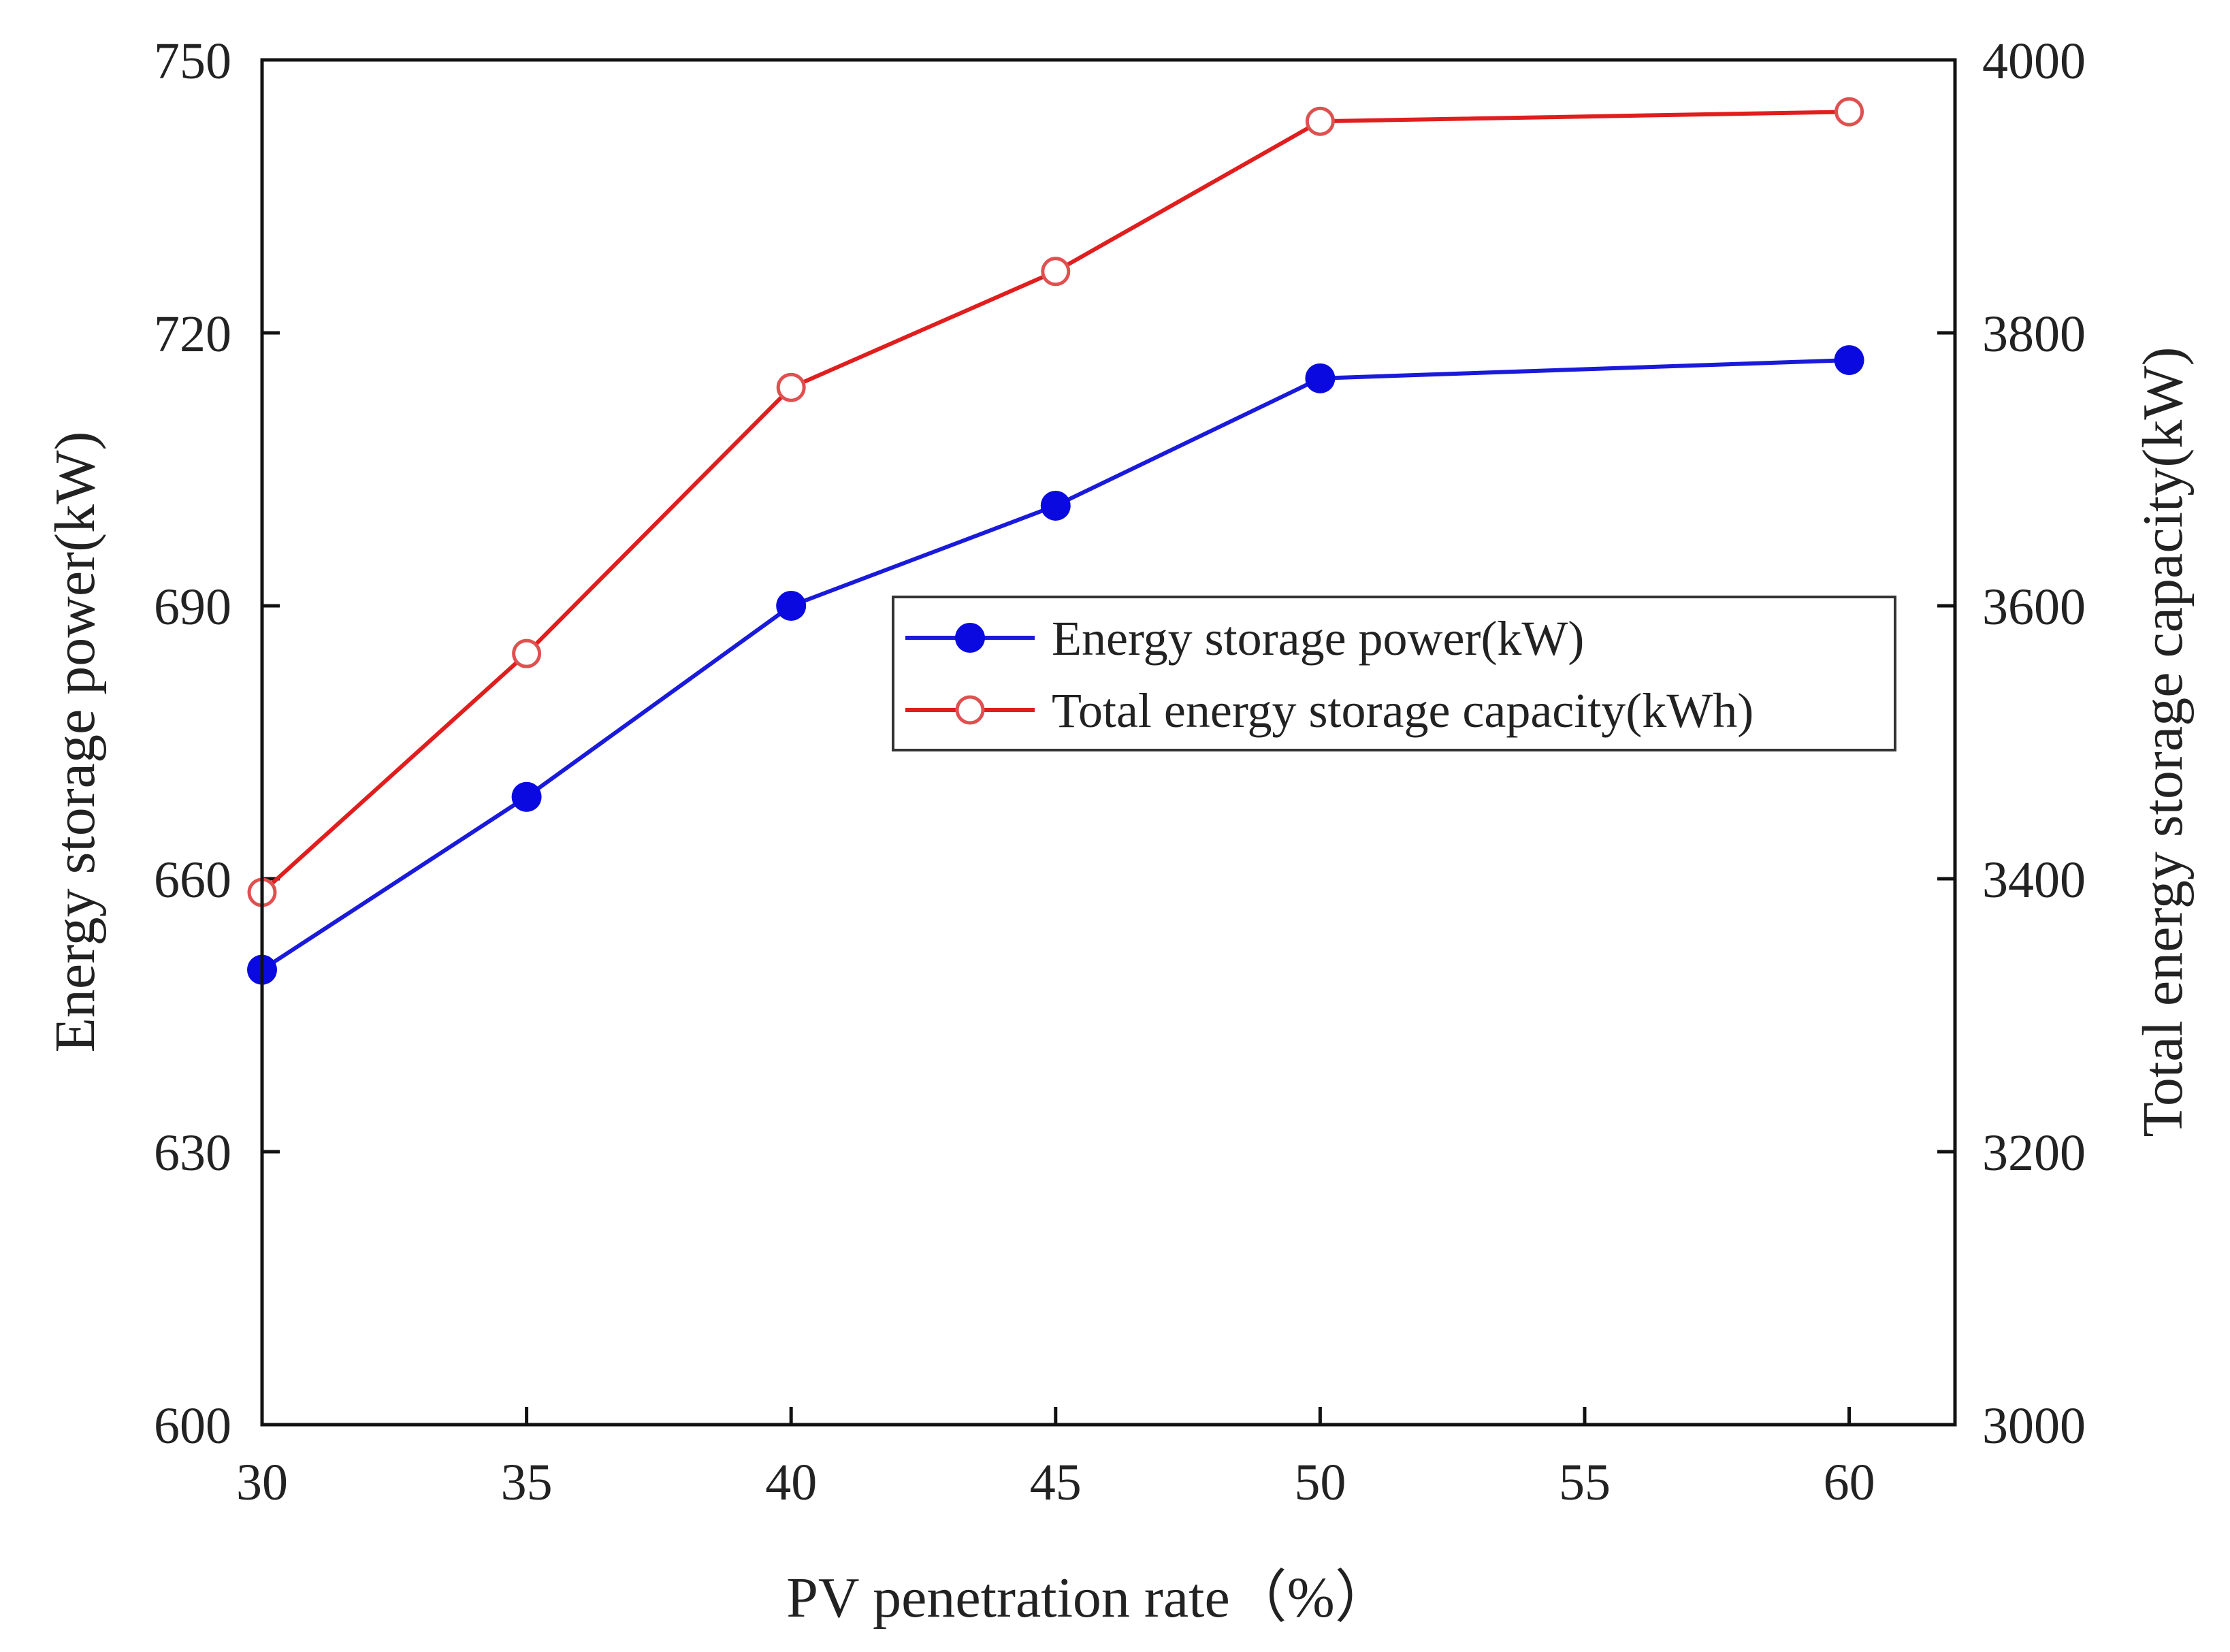  What do you see at coordinates (1403, 710) in the screenshot?
I see `legend-label-capacity: Total energy storage capacity(kWh)` at bounding box center [1403, 710].